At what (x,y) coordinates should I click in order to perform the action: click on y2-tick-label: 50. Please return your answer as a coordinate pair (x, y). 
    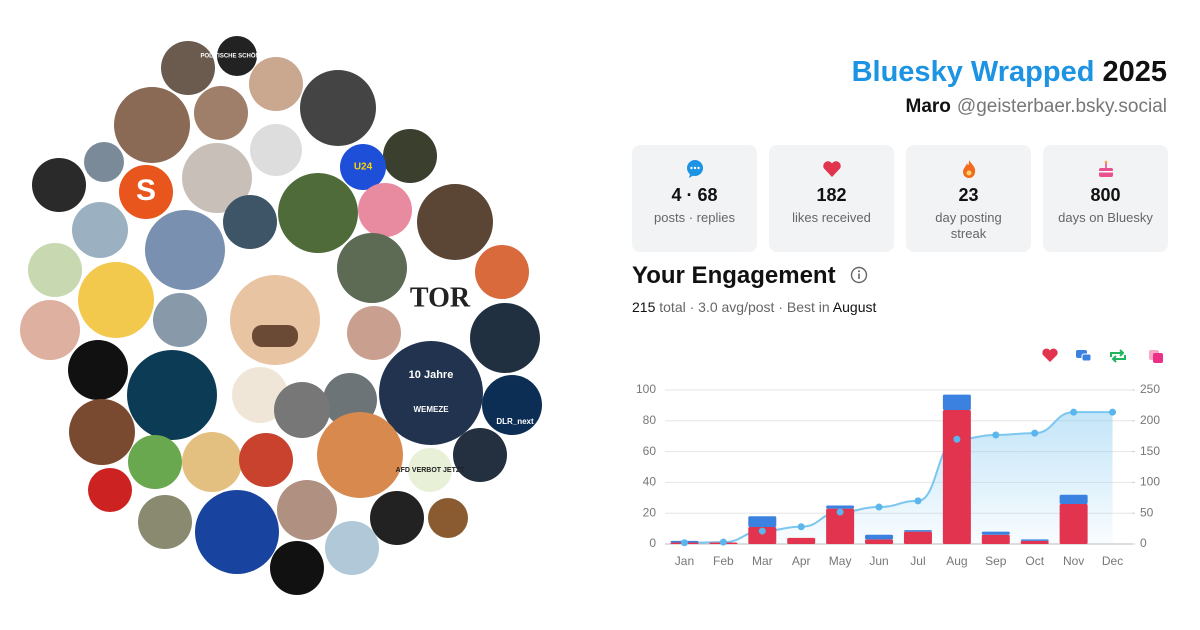
    Looking at the image, I should click on (1147, 512).